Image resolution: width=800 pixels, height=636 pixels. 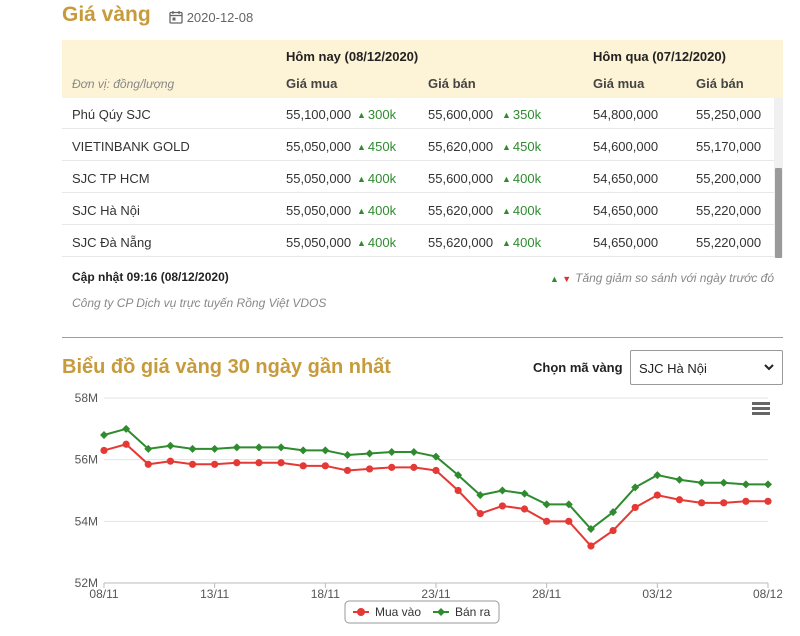 What do you see at coordinates (352, 56) in the screenshot?
I see `group-today: Hôm nay (08/12/2020)` at bounding box center [352, 56].